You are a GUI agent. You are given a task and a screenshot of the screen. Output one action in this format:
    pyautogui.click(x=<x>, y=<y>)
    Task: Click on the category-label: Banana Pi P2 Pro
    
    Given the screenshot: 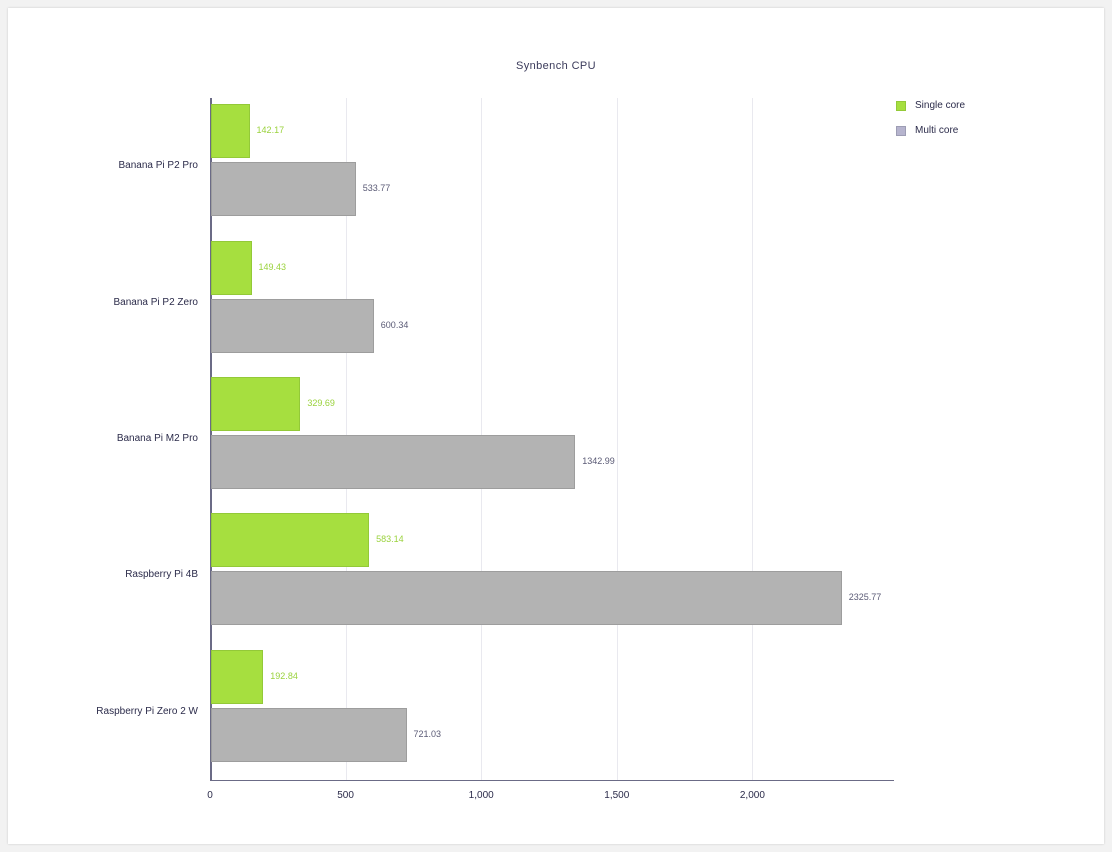 What is the action you would take?
    pyautogui.click(x=158, y=166)
    